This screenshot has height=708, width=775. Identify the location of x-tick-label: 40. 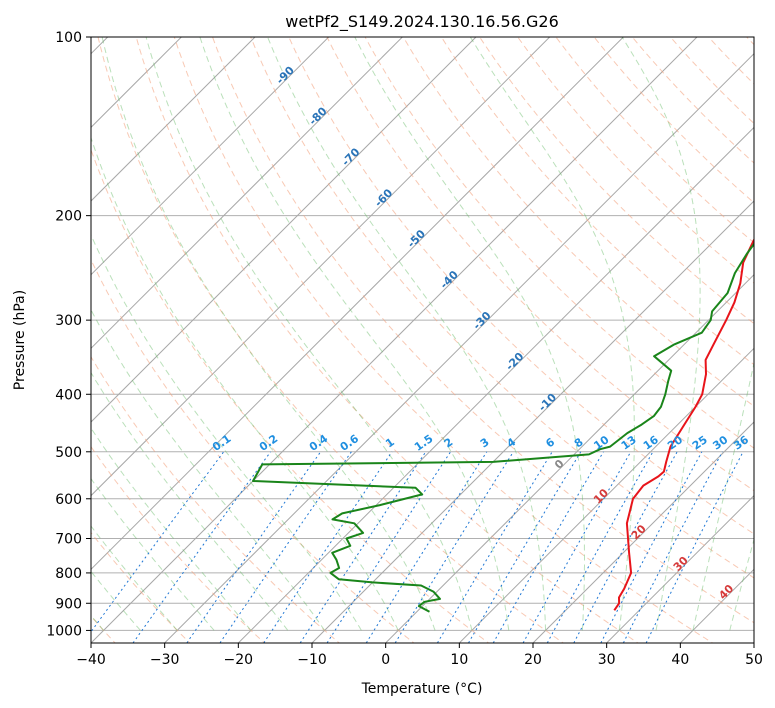
(680, 660).